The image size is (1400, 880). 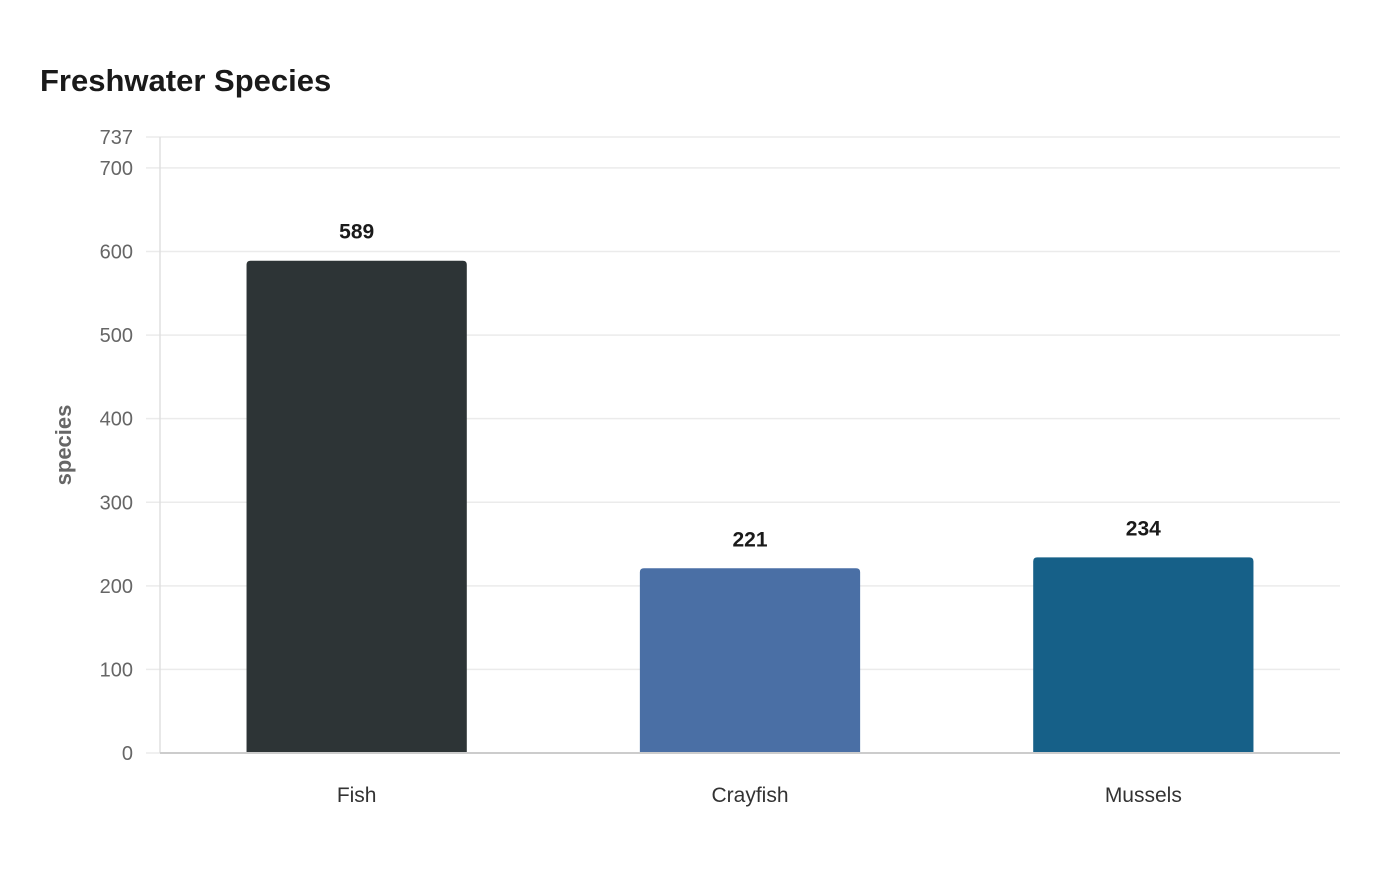 What do you see at coordinates (749, 539) in the screenshot?
I see `value-label-crayfish: 221` at bounding box center [749, 539].